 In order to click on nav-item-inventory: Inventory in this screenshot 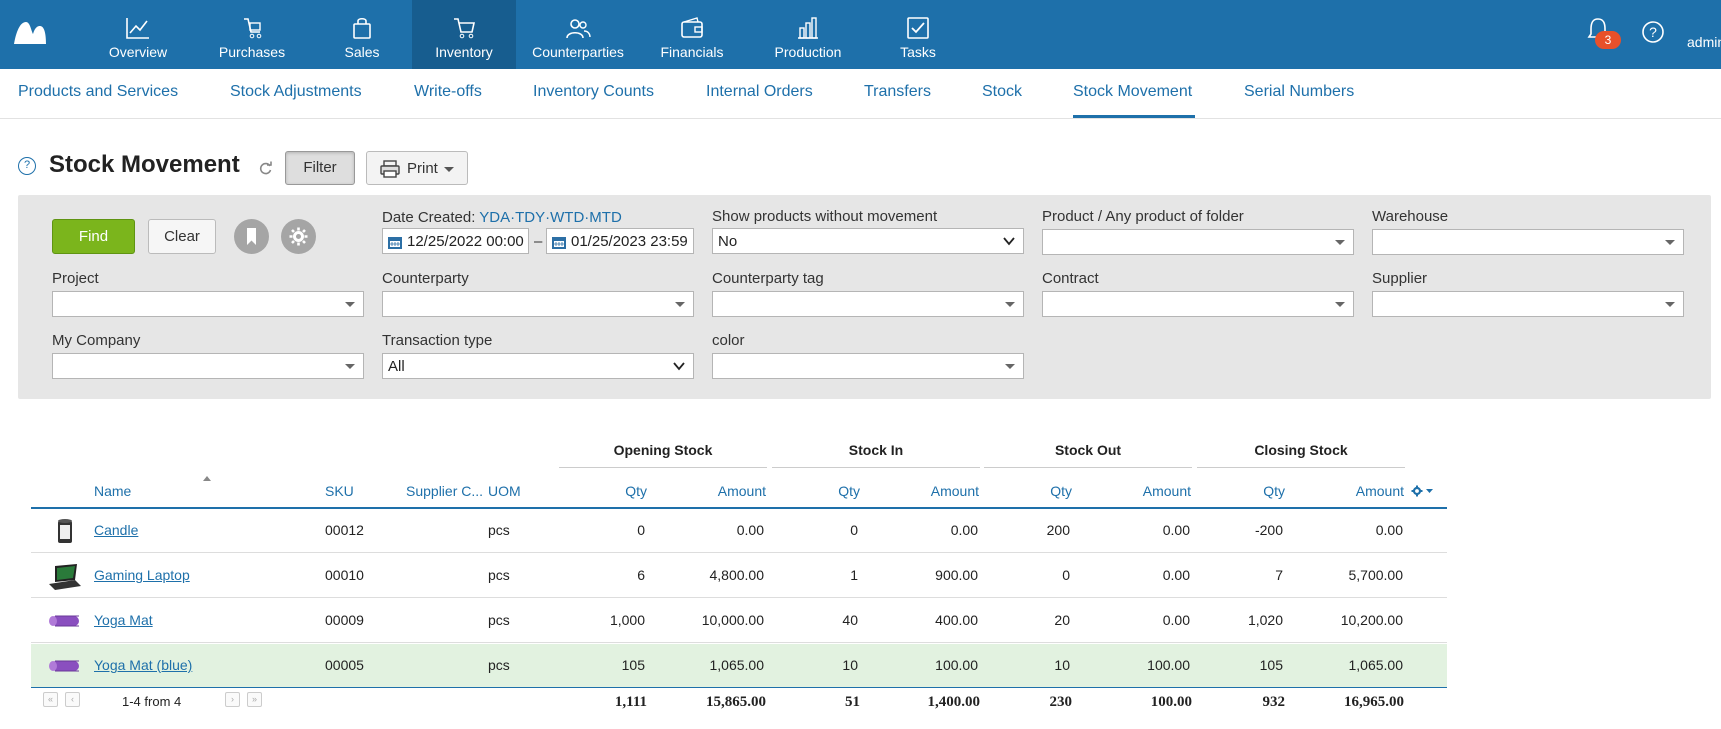, I will do `click(464, 34)`.